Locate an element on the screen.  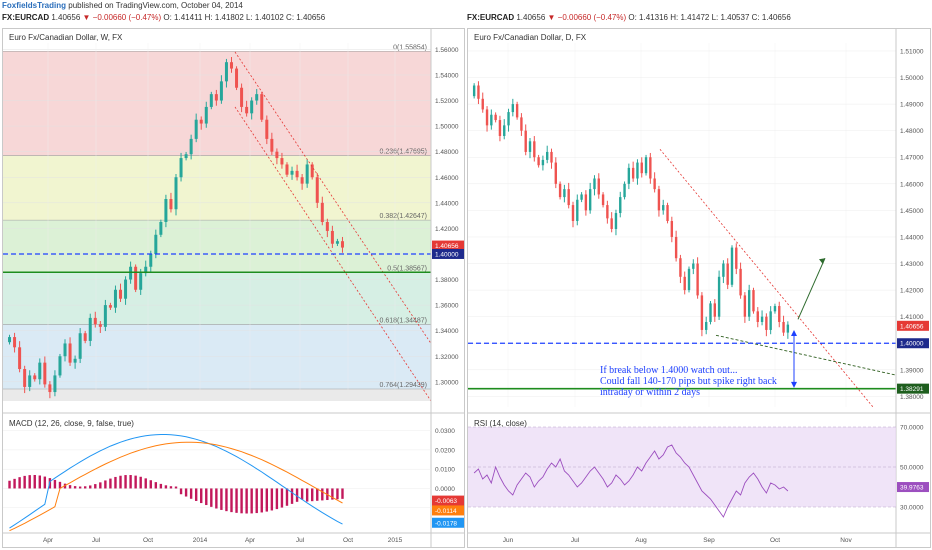
low-price-label: 1.38291 is located at coordinates (912, 389).